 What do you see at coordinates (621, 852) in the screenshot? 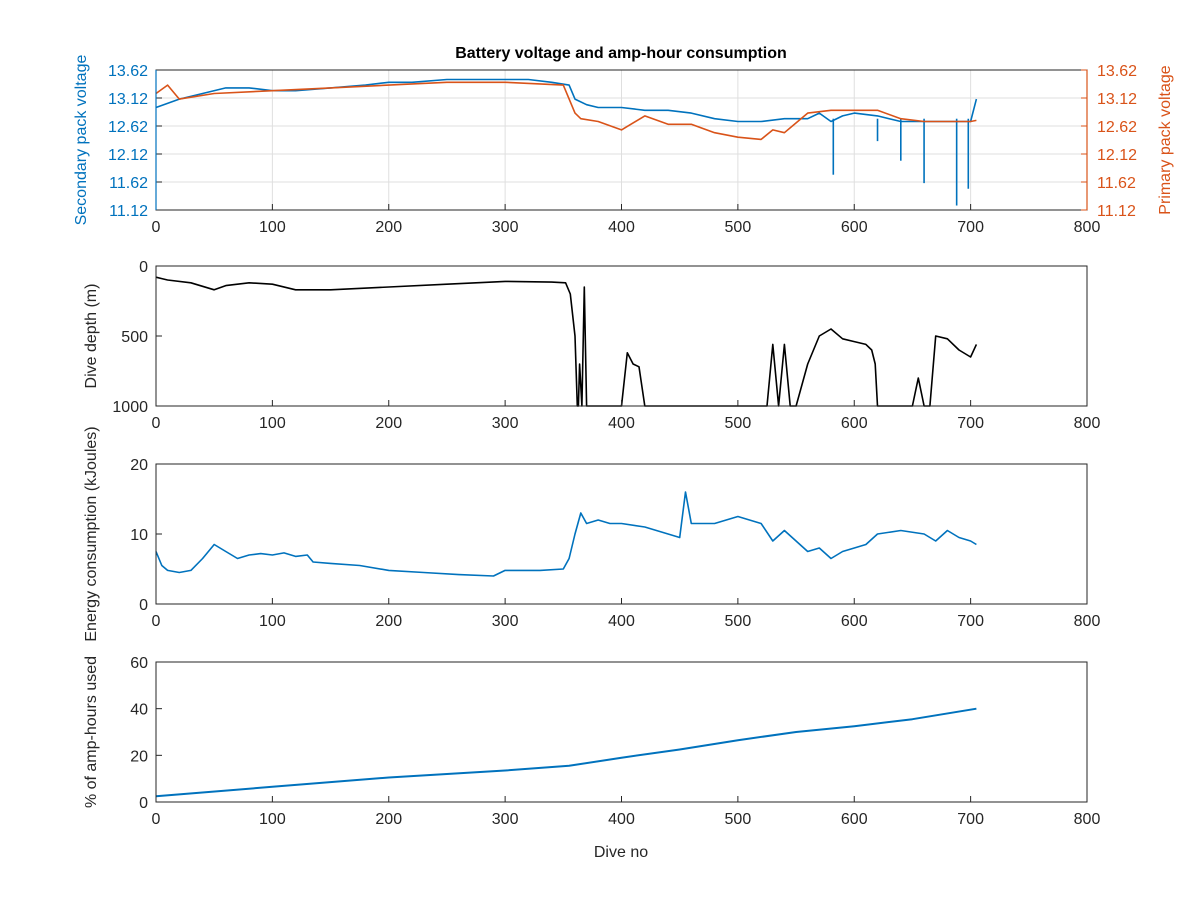
I see `x-axis-label: Dive no` at bounding box center [621, 852].